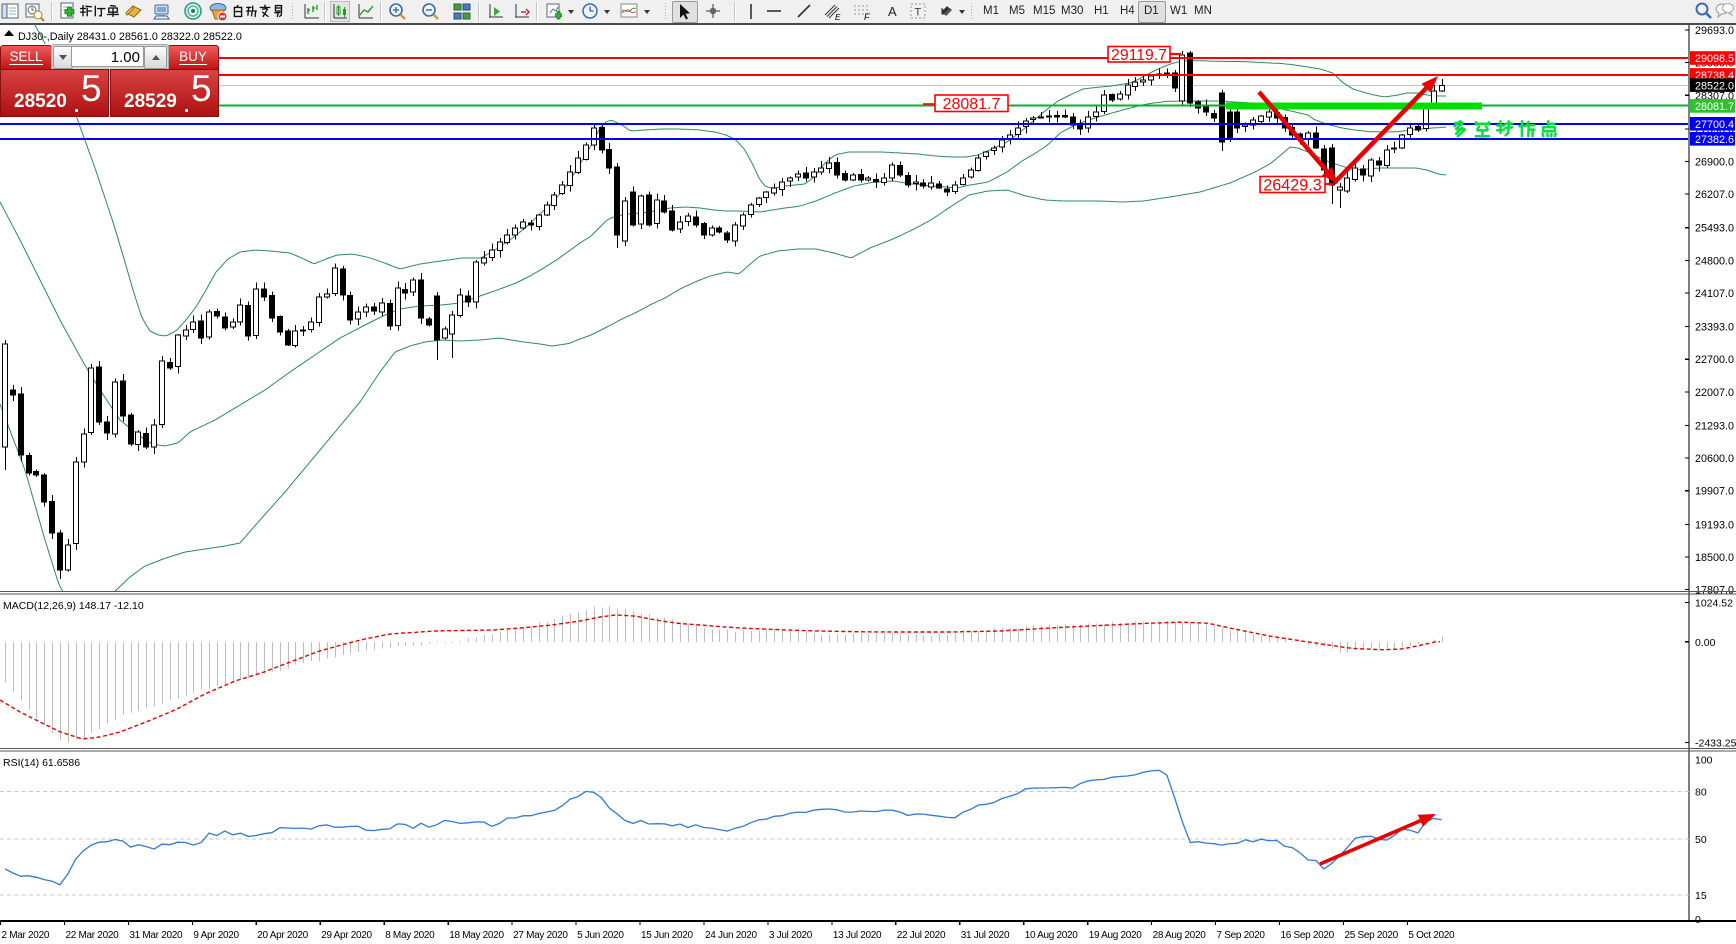 This screenshot has height=944, width=1736. What do you see at coordinates (1714, 393) in the screenshot?
I see `svg-text: 22007.0` at bounding box center [1714, 393].